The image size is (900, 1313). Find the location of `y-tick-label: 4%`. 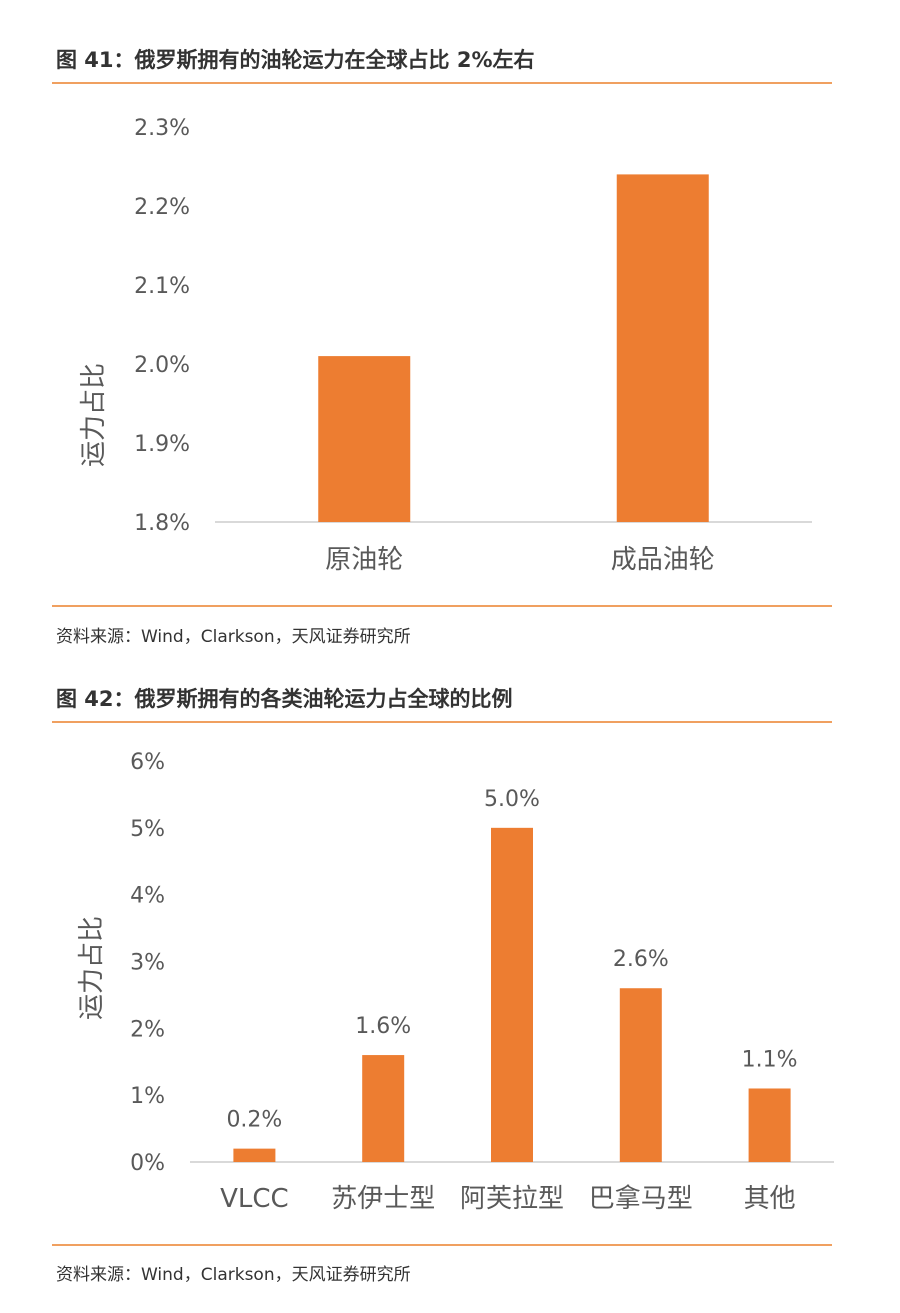

y-tick-label: 4% is located at coordinates (147, 896).